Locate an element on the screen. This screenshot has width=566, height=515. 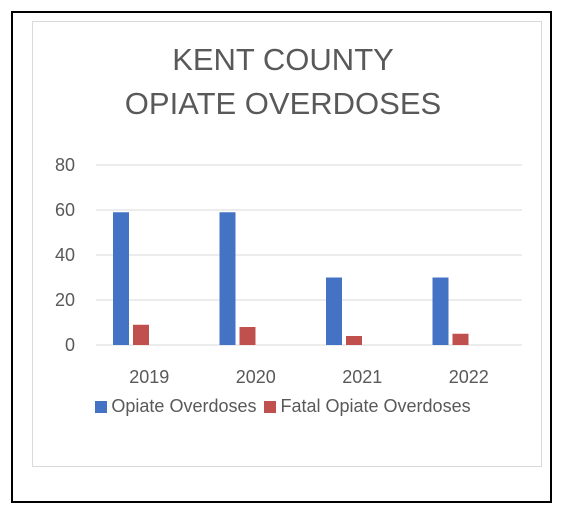
legend: Opiate Overdoses Fatal Opiate Overdoses is located at coordinates (283, 406).